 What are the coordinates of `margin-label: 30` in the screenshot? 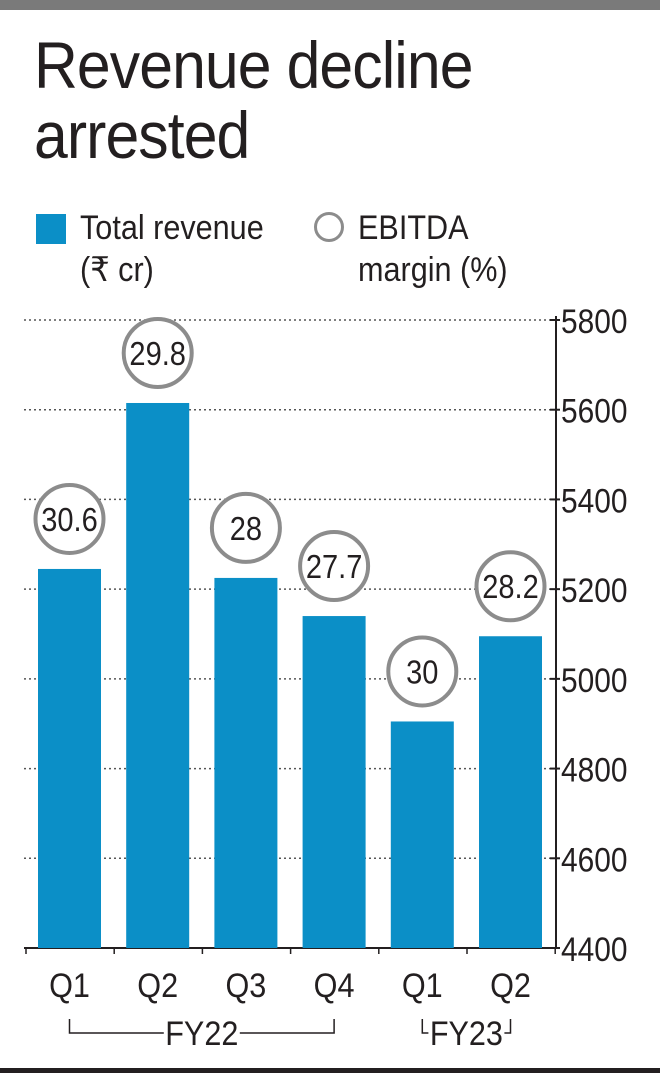 It's located at (422, 672).